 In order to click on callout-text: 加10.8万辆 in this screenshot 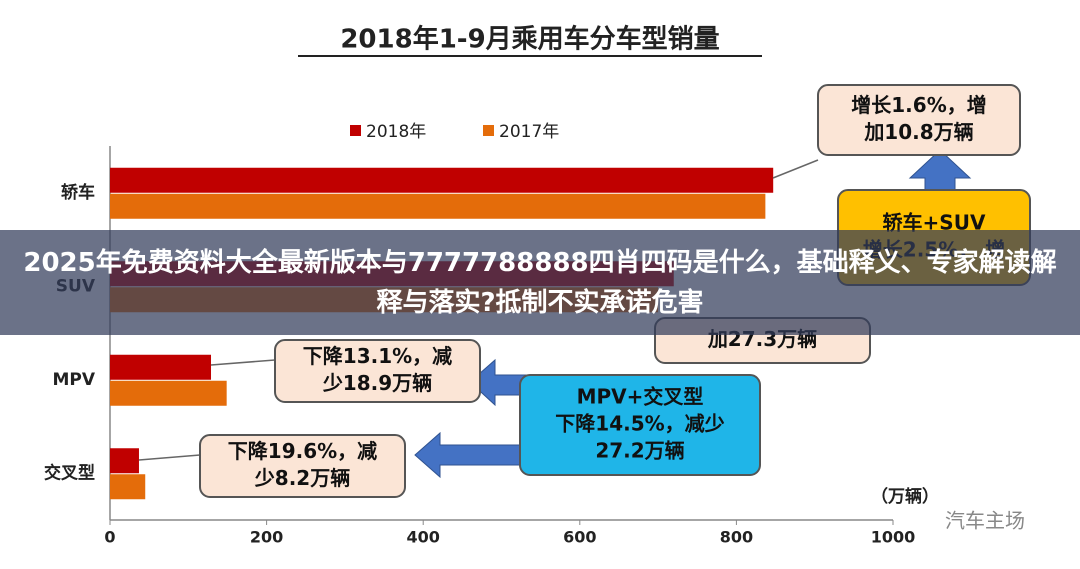, I will do `click(918, 132)`.